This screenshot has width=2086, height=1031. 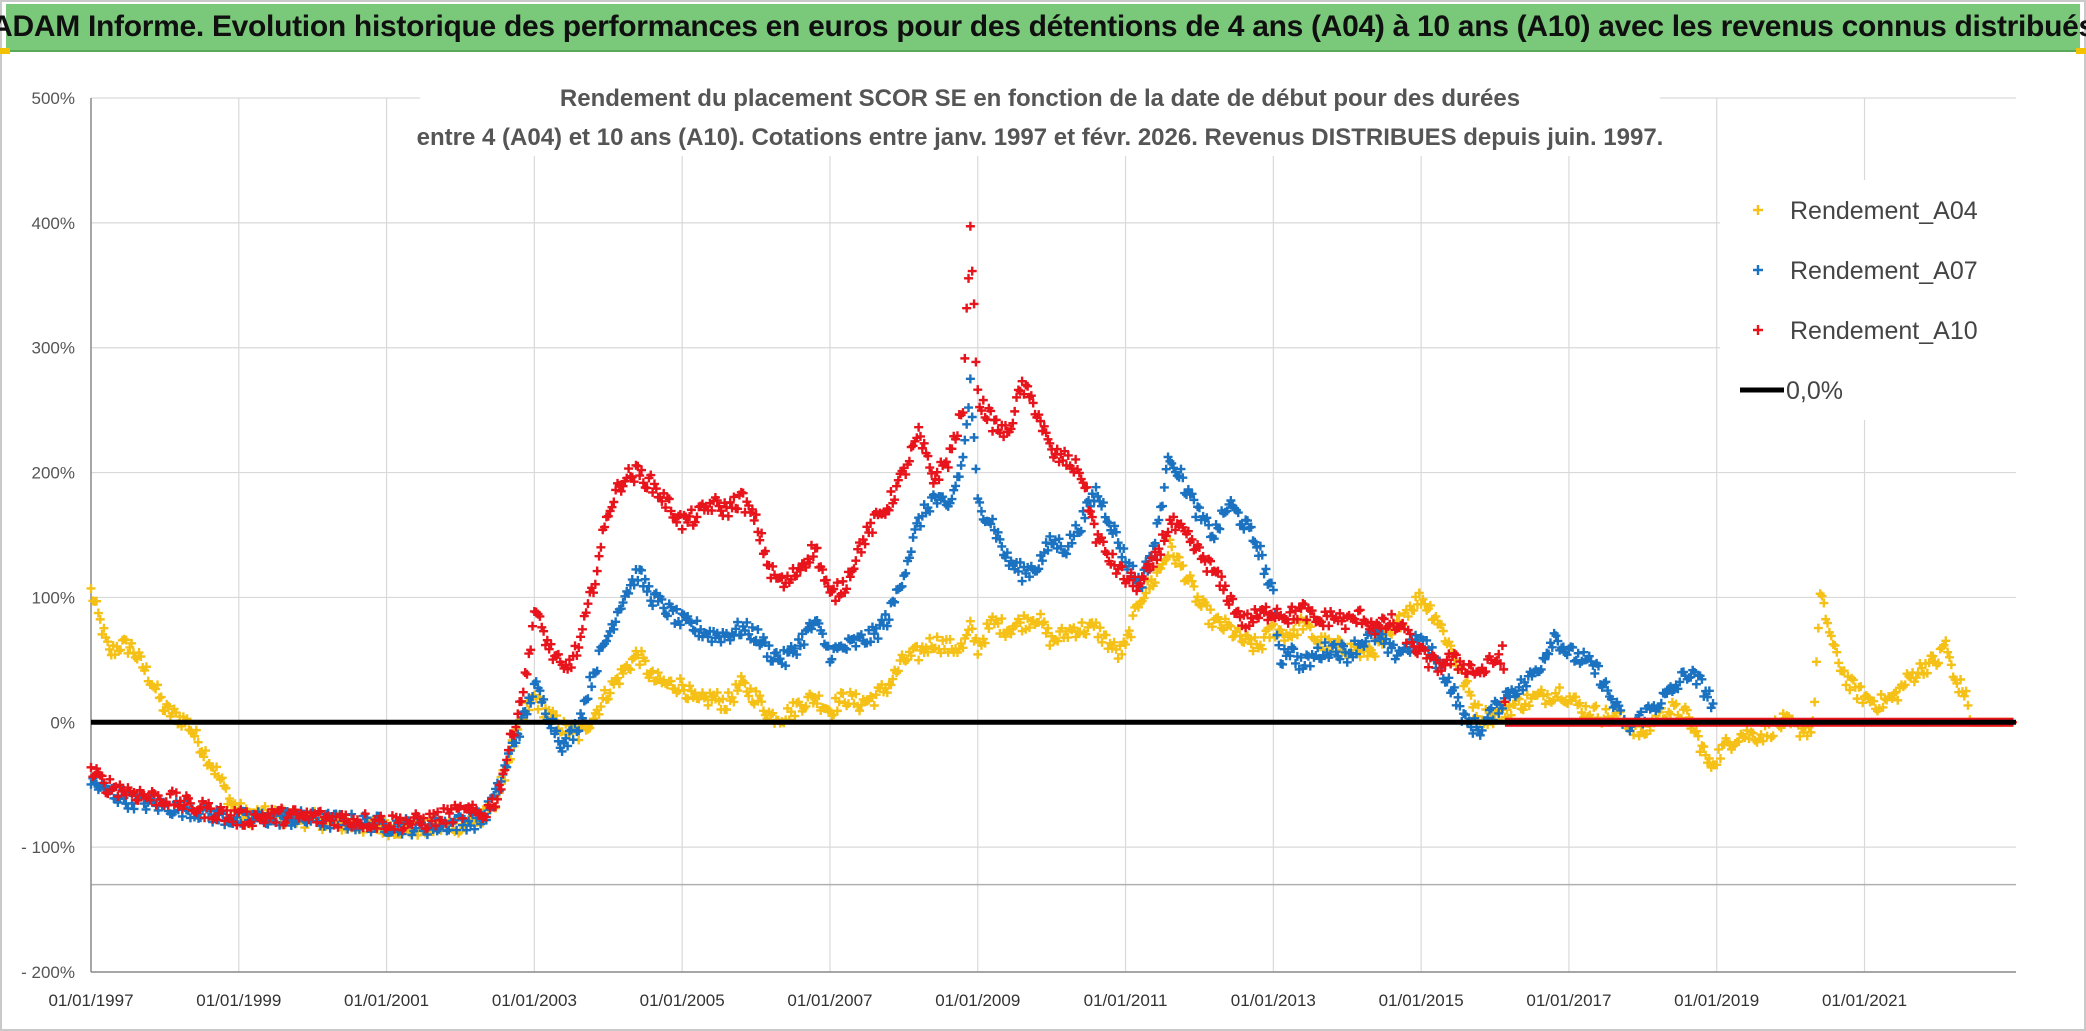 I want to click on y-tick-label: 300%, so click(x=53, y=348).